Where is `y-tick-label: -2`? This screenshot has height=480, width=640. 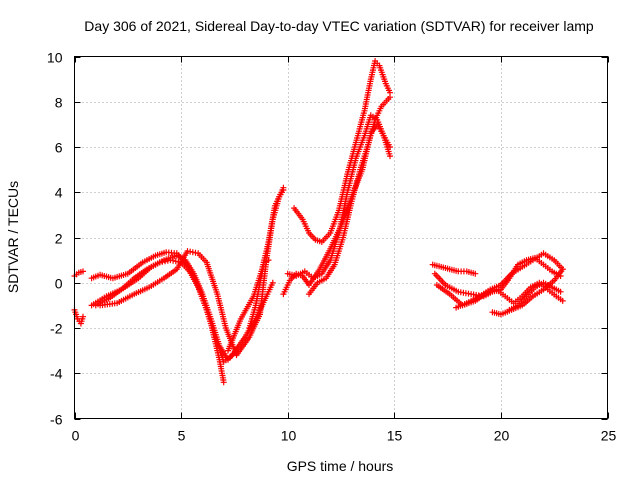
y-tick-label: -2 is located at coordinates (56, 329).